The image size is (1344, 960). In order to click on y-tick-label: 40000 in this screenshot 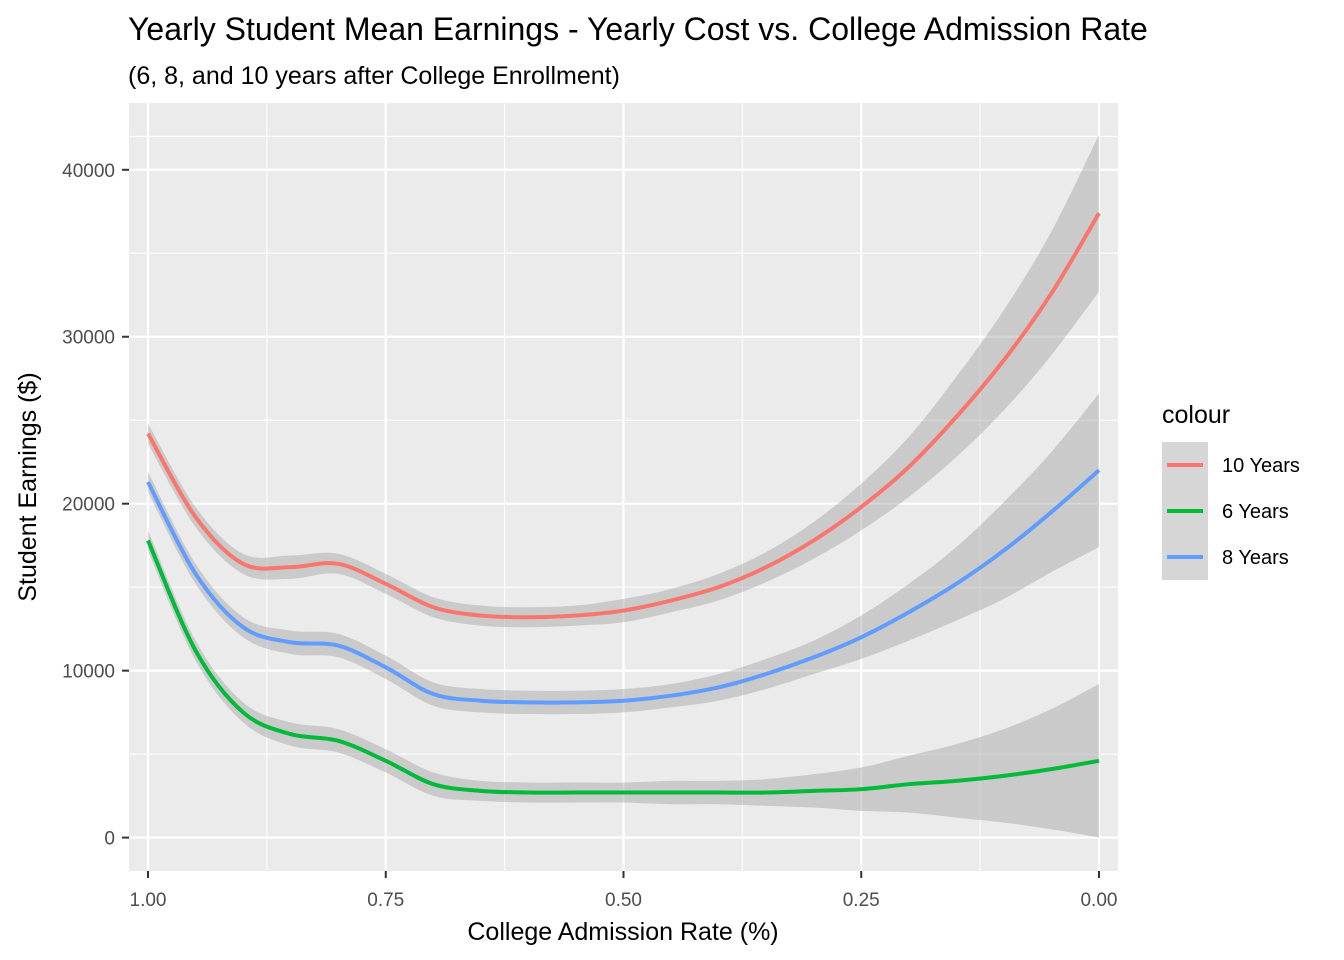, I will do `click(88, 171)`.